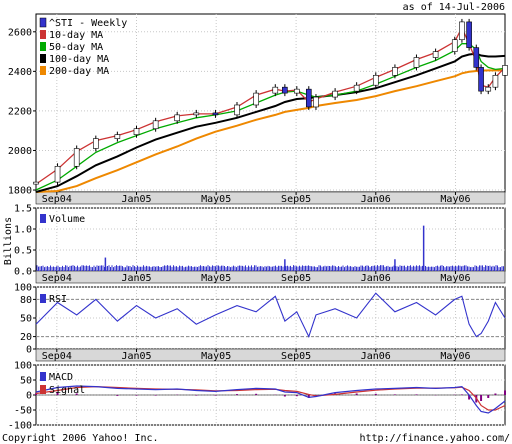 The image size is (512, 444). Describe the element at coordinates (57, 278) in the screenshot. I see `volume-x-tick-label: Sep04` at that location.